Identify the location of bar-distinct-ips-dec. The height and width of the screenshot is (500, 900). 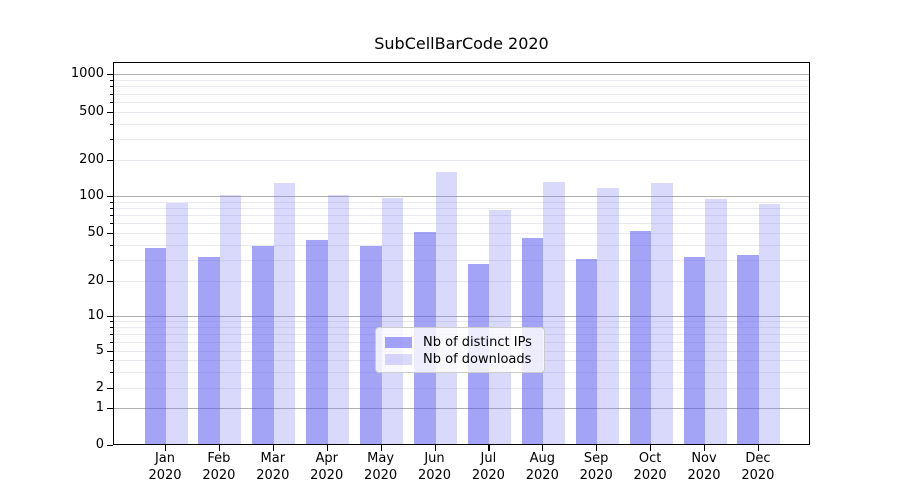
(748, 349).